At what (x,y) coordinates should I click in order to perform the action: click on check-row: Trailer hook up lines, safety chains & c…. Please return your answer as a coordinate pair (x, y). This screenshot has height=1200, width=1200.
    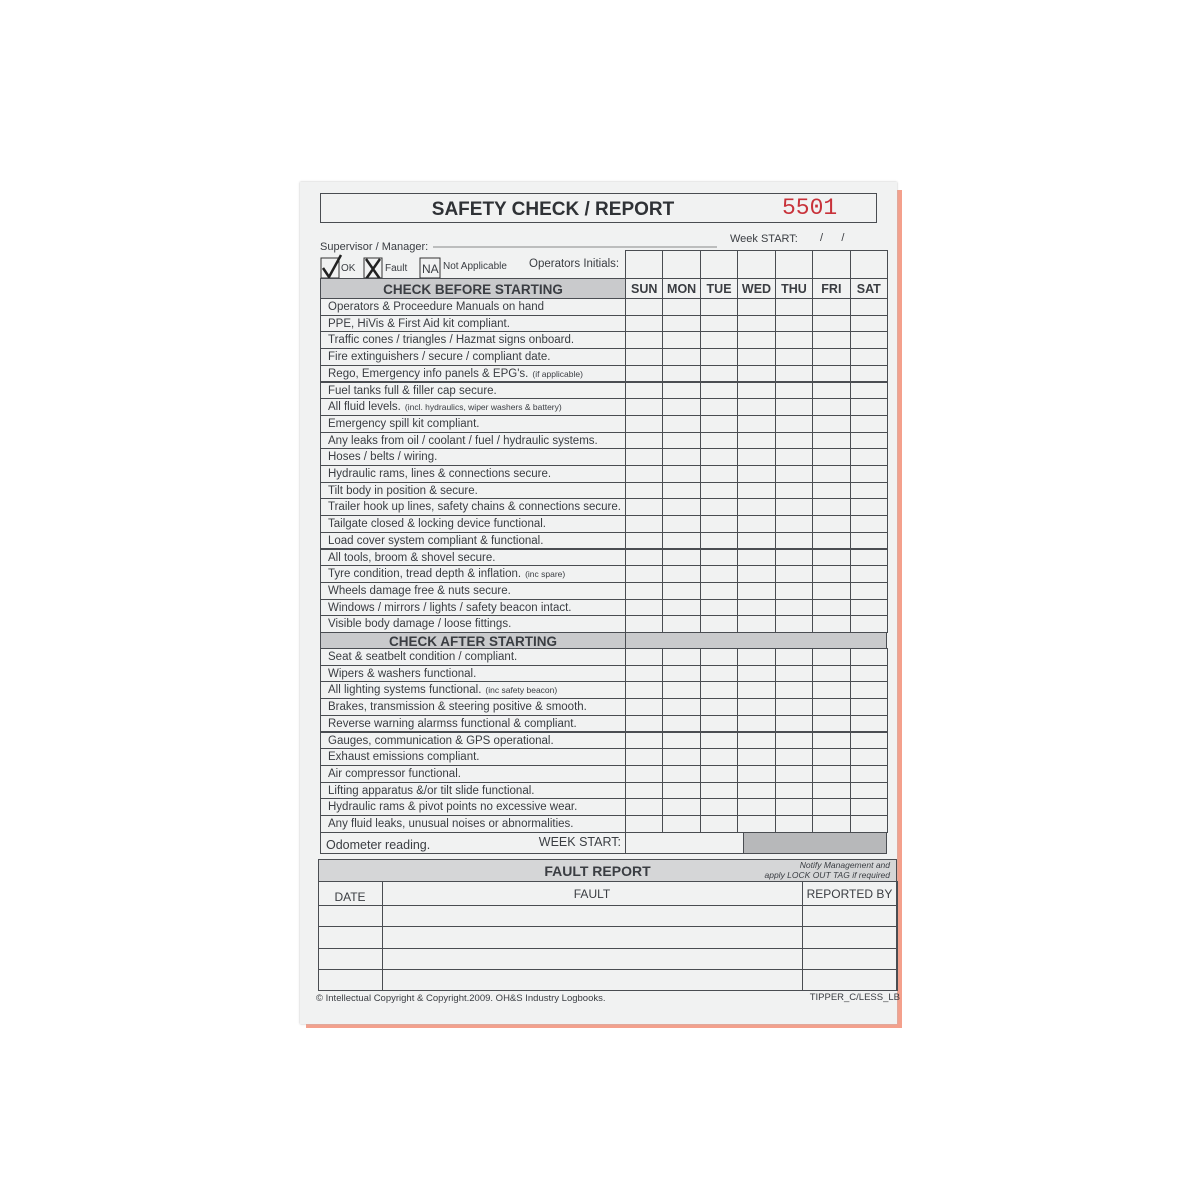
    Looking at the image, I should click on (473, 507).